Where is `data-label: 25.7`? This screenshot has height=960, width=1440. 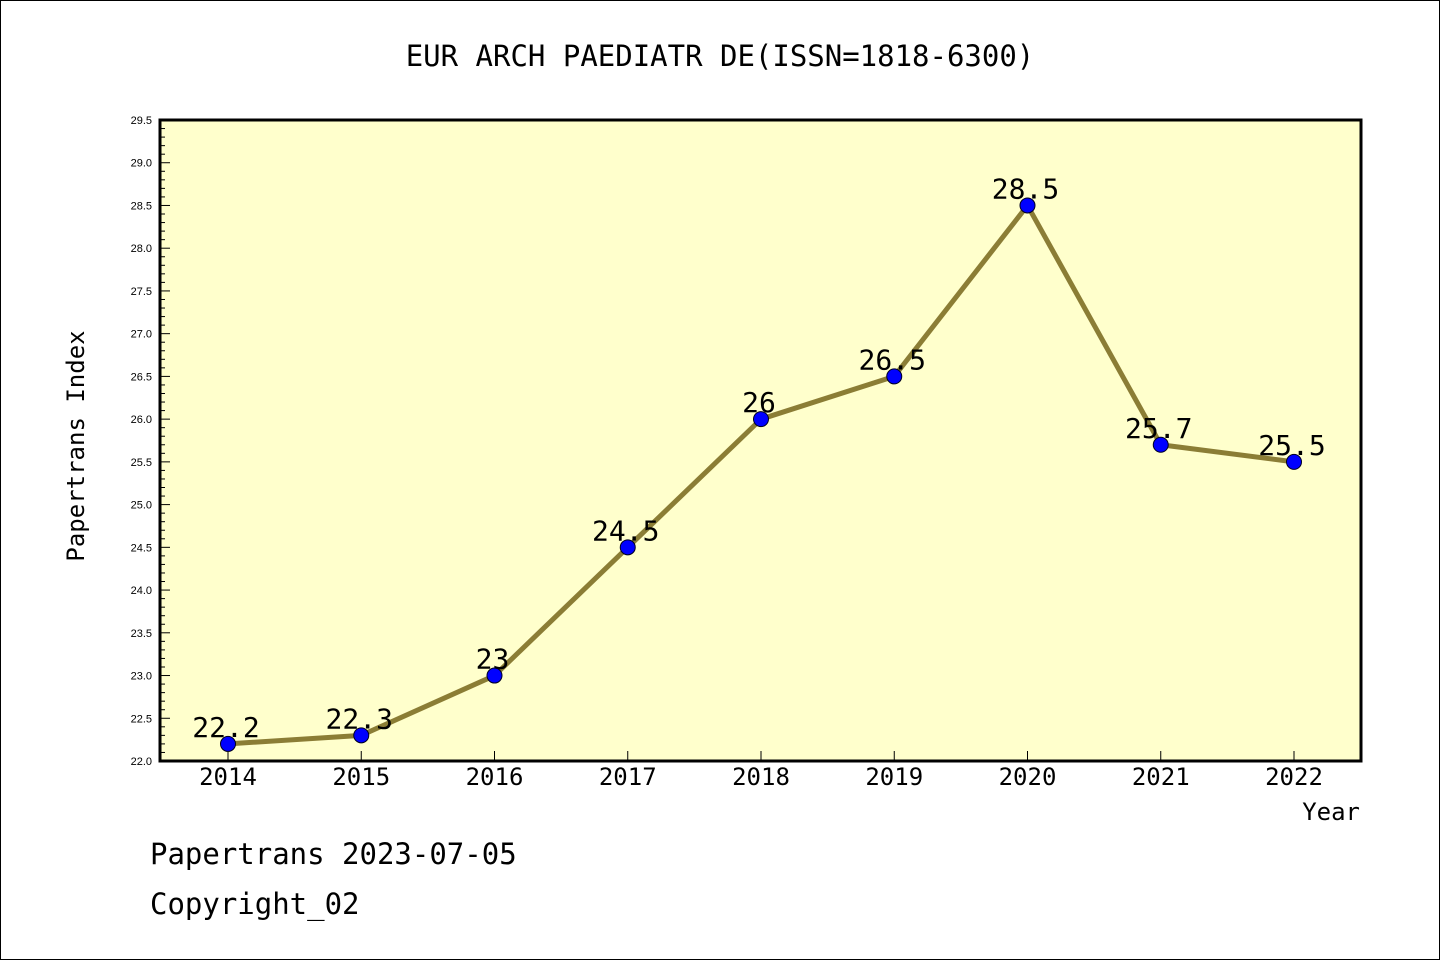
data-label: 25.7 is located at coordinates (1158, 428).